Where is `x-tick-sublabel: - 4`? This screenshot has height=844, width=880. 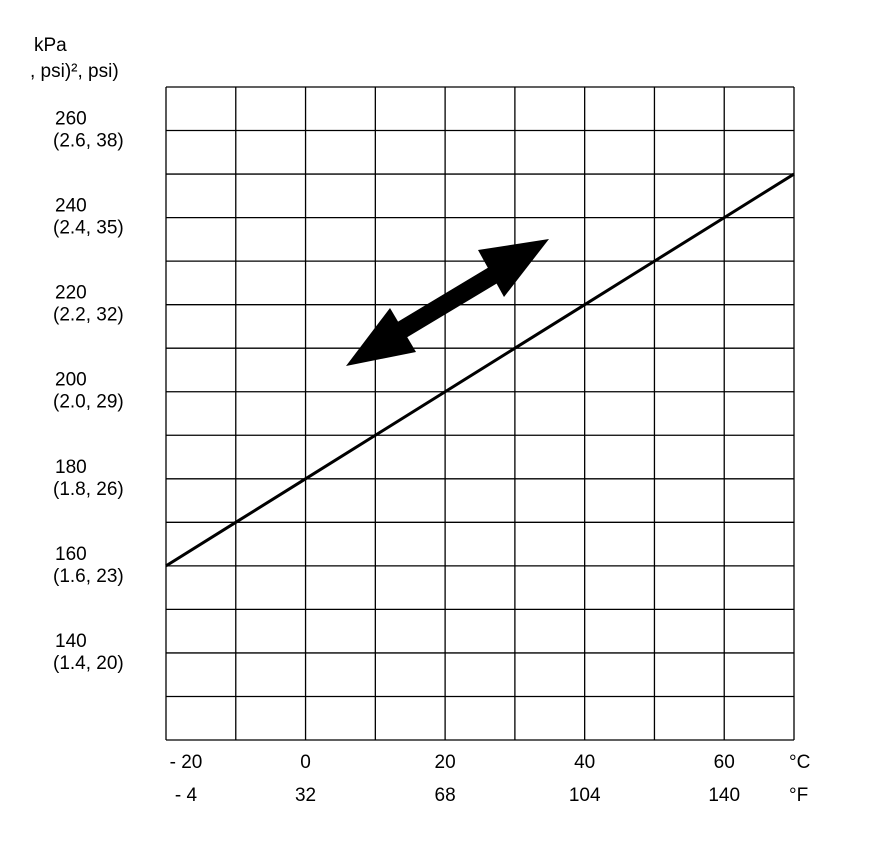
x-tick-sublabel: - 4 is located at coordinates (186, 795).